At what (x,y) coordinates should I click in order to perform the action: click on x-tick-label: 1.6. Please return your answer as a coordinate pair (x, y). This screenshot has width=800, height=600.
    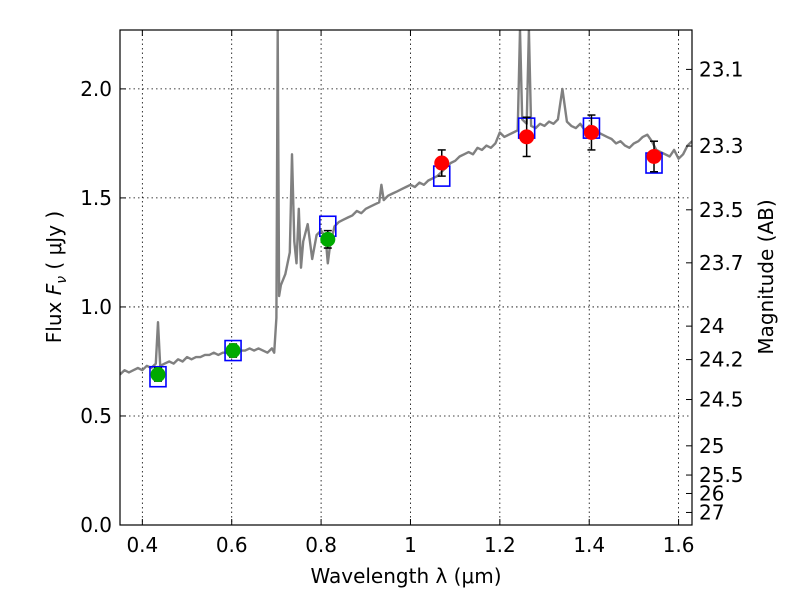
    Looking at the image, I should click on (679, 545).